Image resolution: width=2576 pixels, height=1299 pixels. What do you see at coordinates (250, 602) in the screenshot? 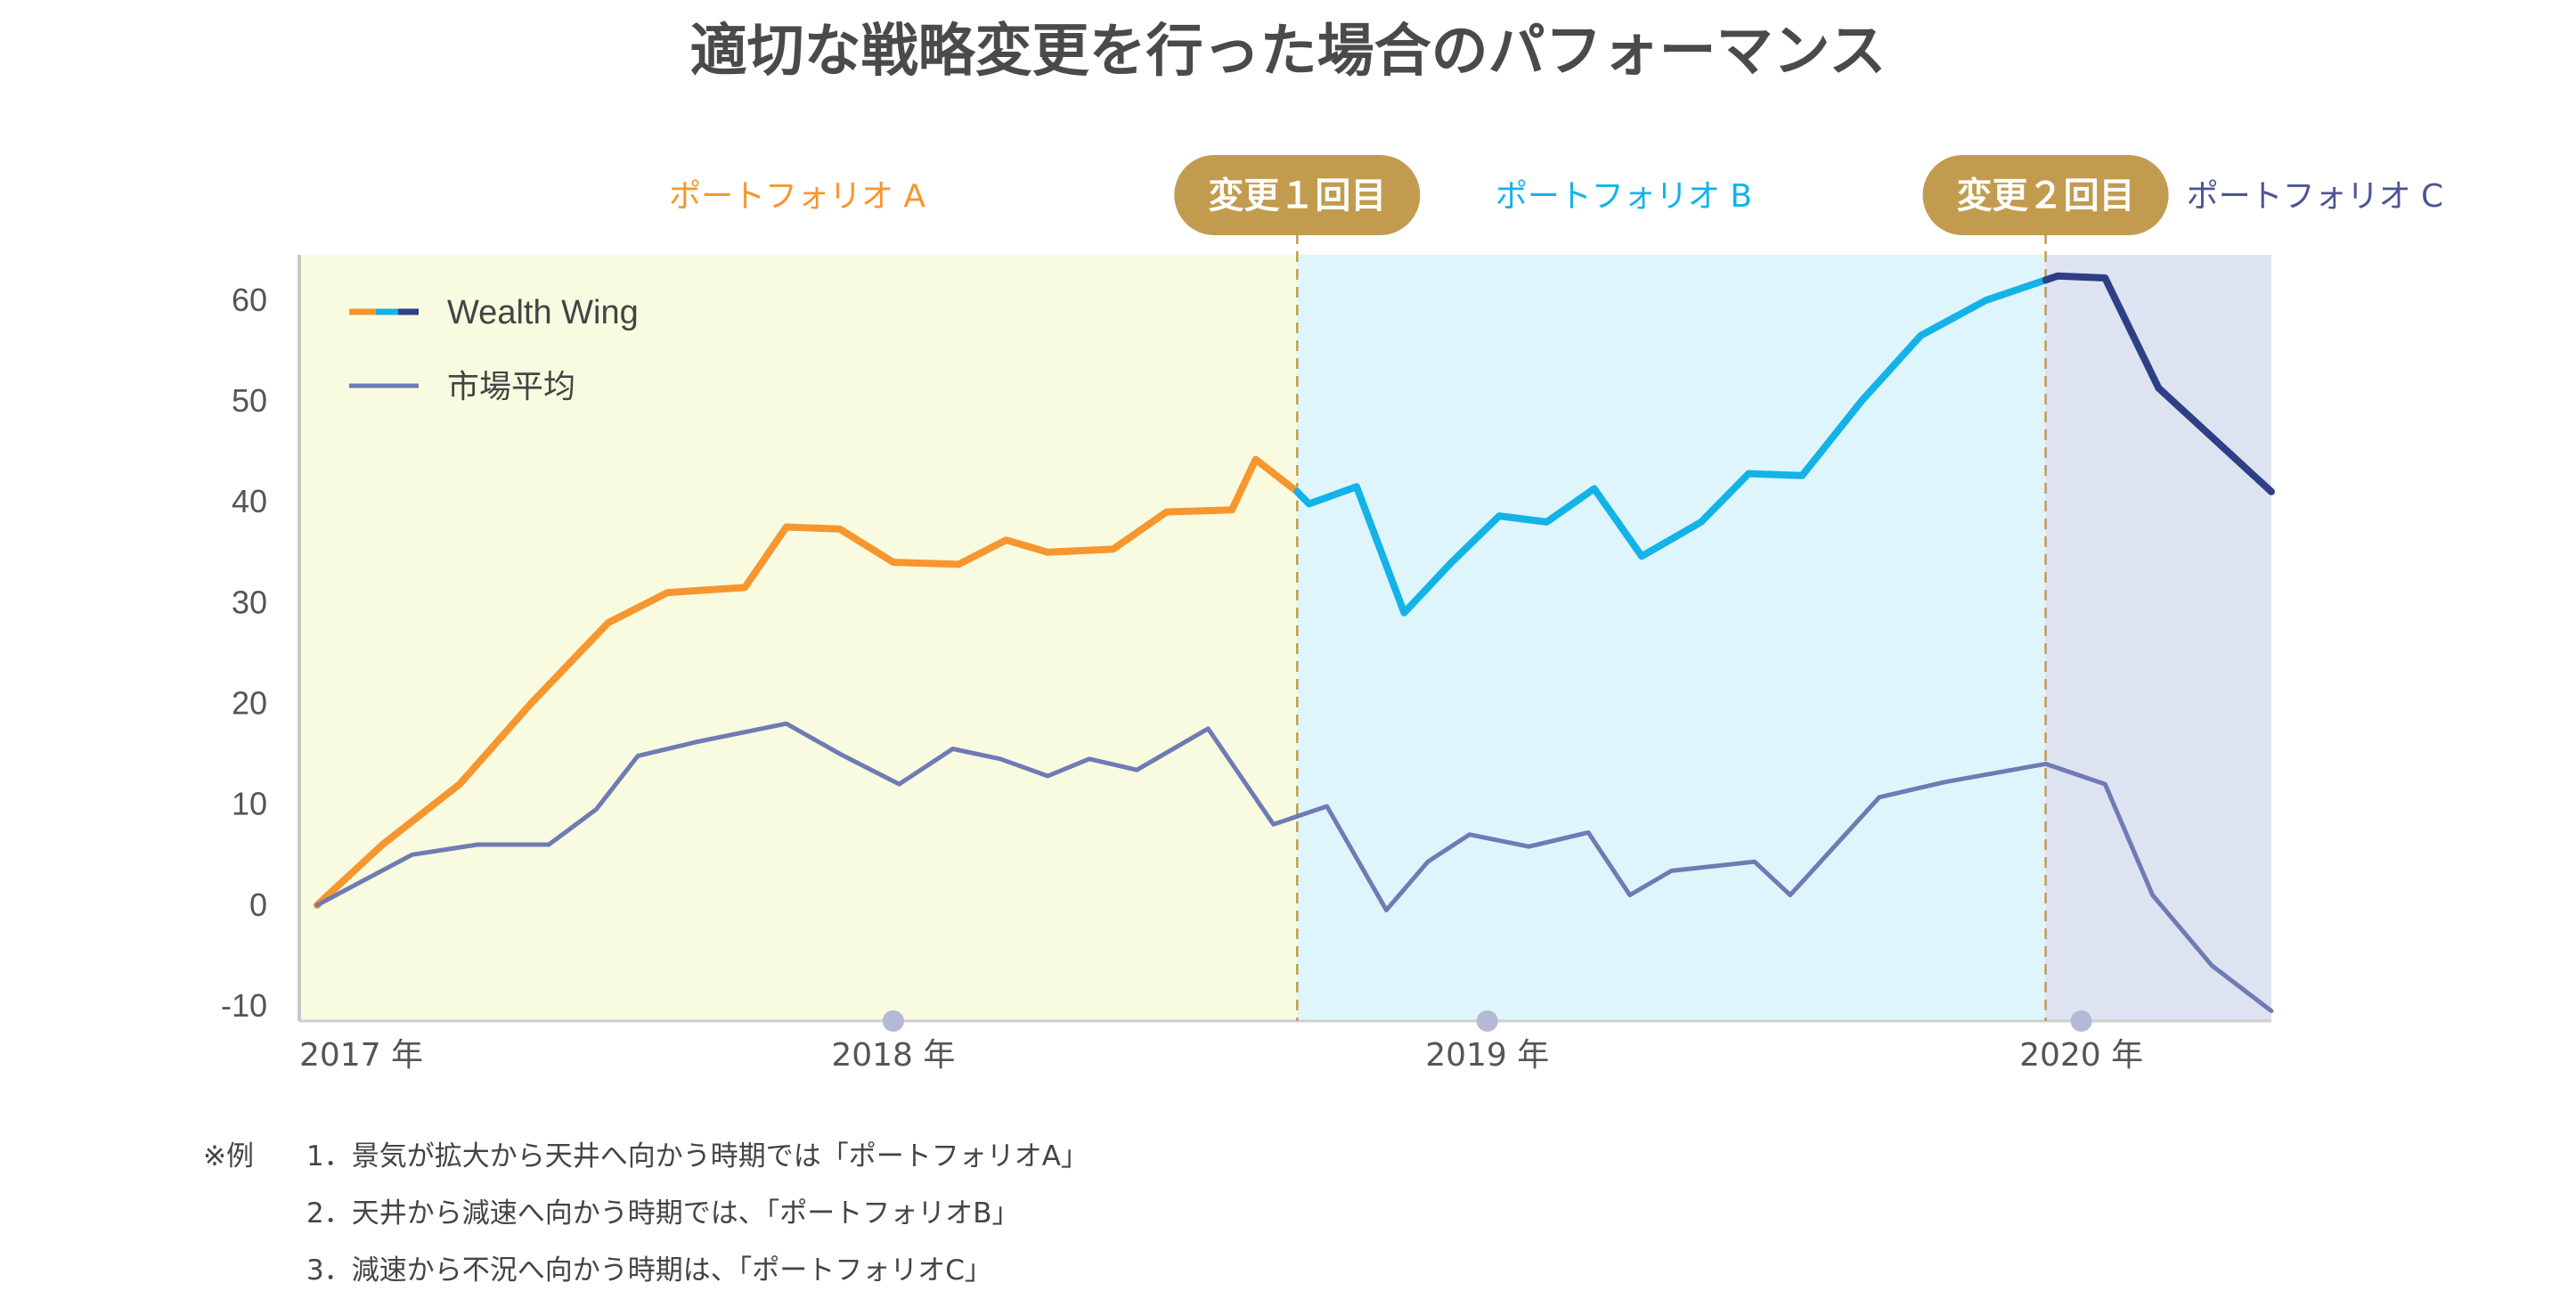
I see `y-tick-label: 30` at bounding box center [250, 602].